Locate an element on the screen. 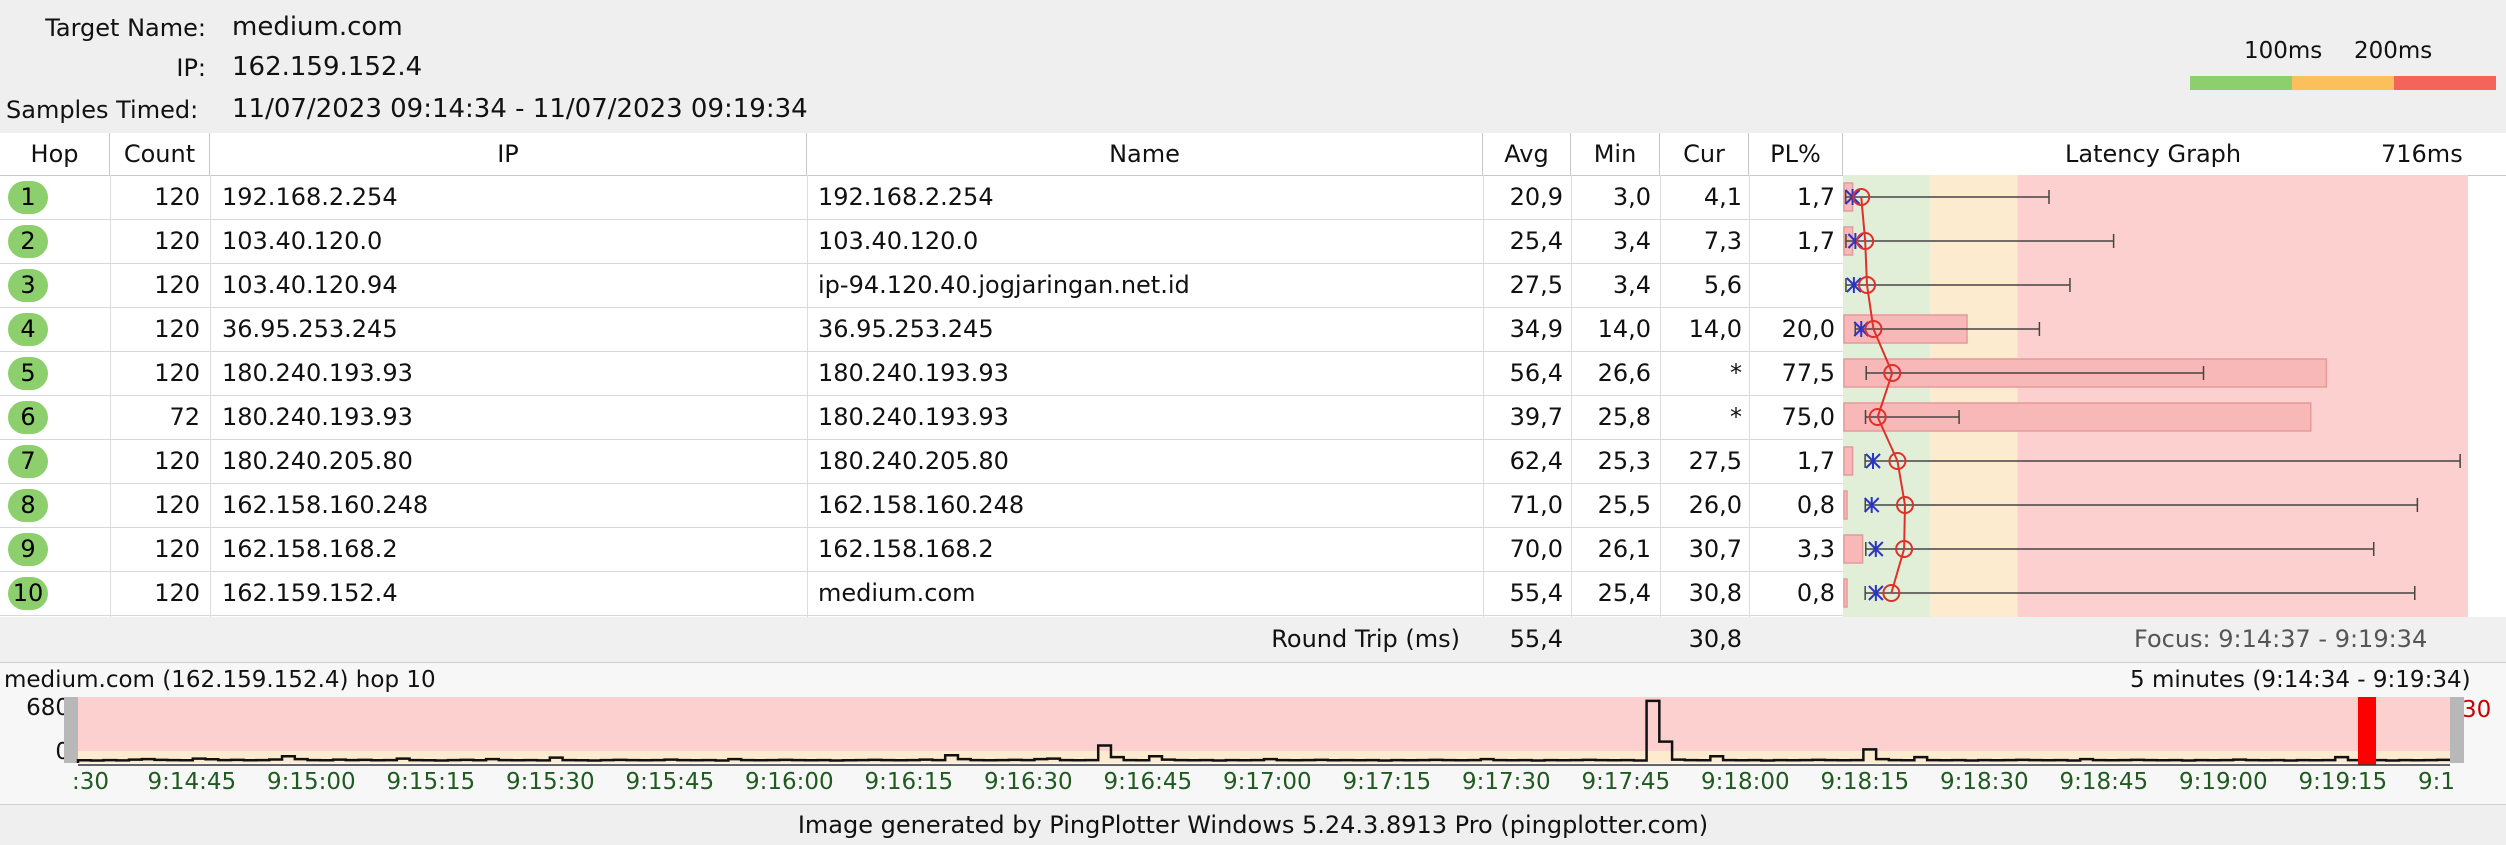 The image size is (2506, 845). ip-label: IP: is located at coordinates (191, 68).